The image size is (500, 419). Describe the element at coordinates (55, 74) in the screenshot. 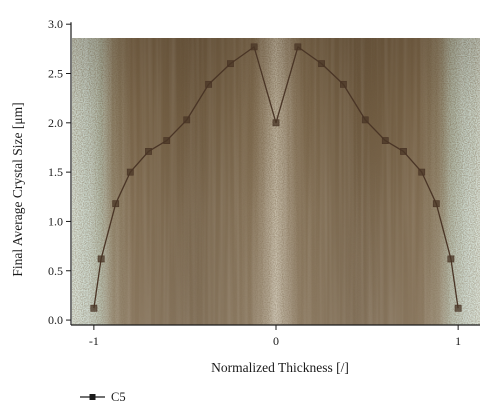

I see `y-tick-label: 2.5` at that location.